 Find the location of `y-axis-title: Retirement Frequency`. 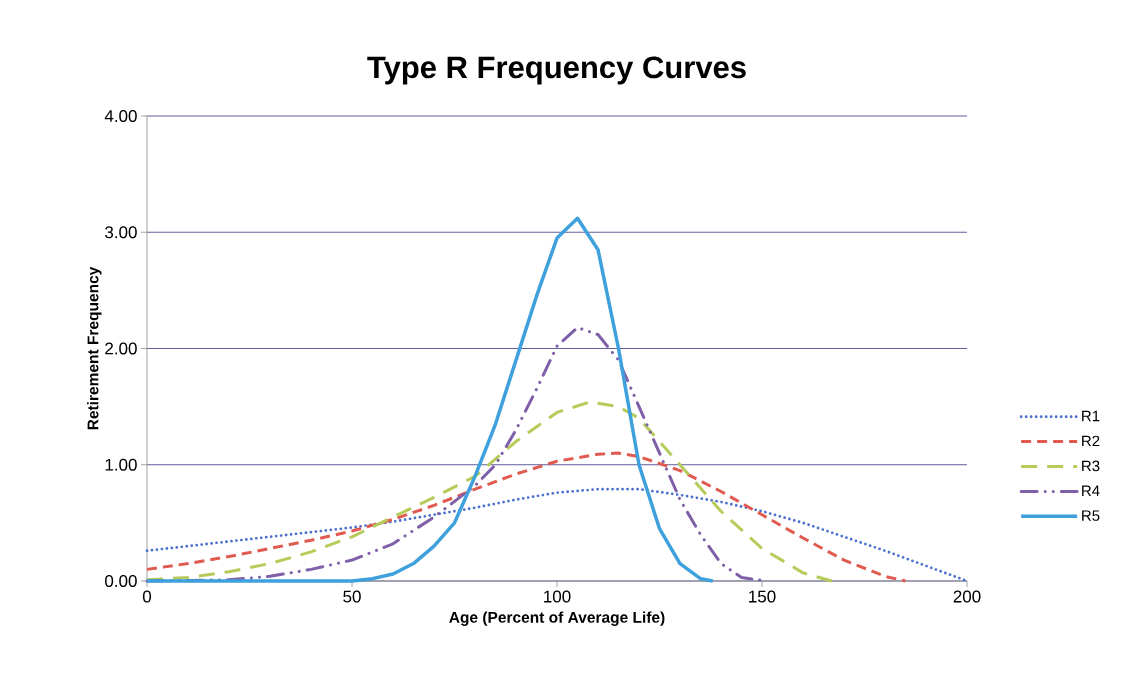

y-axis-title: Retirement Frequency is located at coordinates (94, 348).